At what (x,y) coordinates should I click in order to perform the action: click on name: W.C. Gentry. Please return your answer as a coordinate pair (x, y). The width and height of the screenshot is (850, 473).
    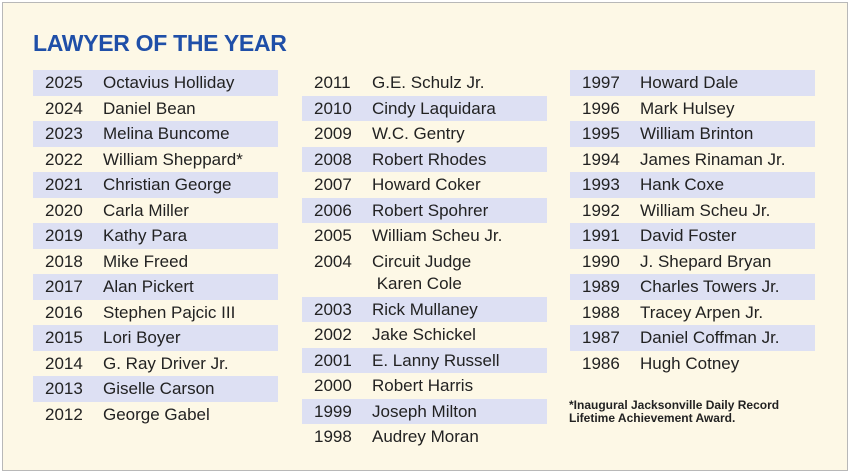
    Looking at the image, I should click on (418, 133).